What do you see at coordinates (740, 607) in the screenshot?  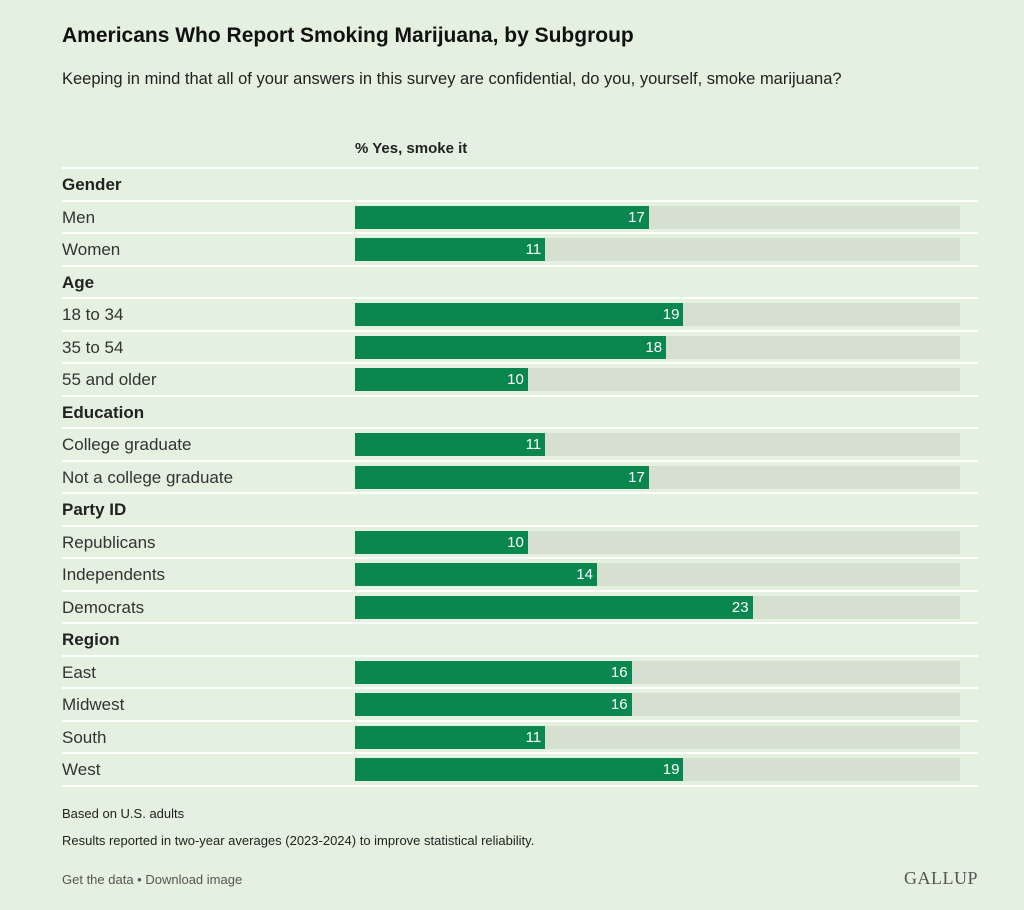 I see `data-label: 23` at bounding box center [740, 607].